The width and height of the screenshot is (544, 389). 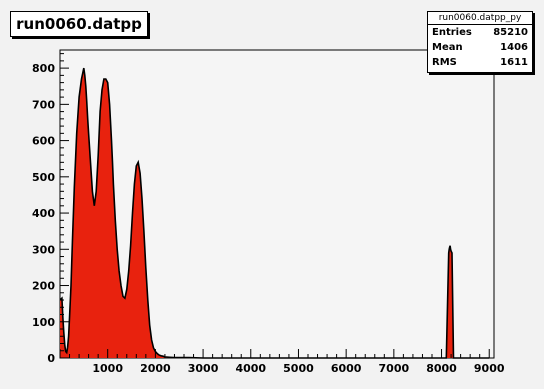 What do you see at coordinates (43, 68) in the screenshot?
I see `y-tick-label: 800` at bounding box center [43, 68].